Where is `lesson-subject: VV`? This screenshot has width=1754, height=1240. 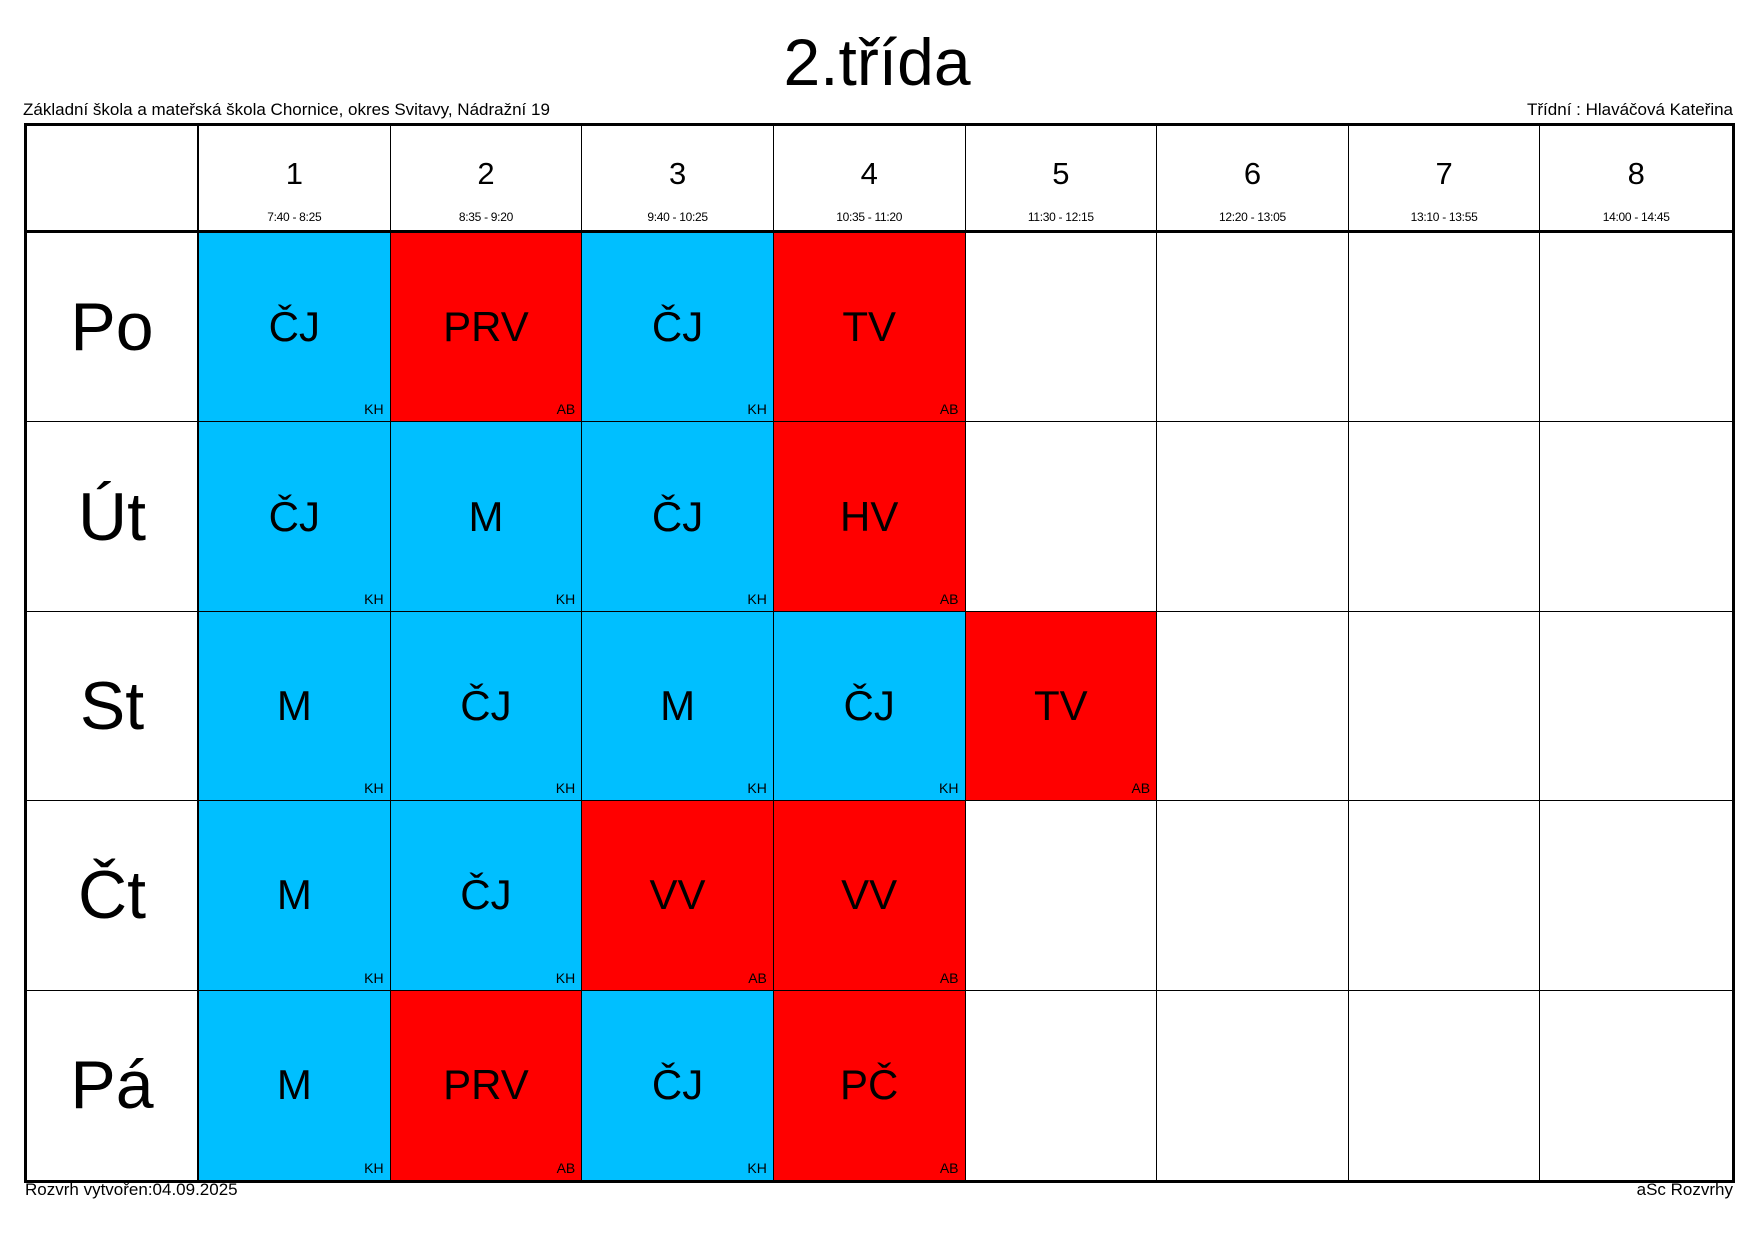
lesson-subject: VV is located at coordinates (869, 895).